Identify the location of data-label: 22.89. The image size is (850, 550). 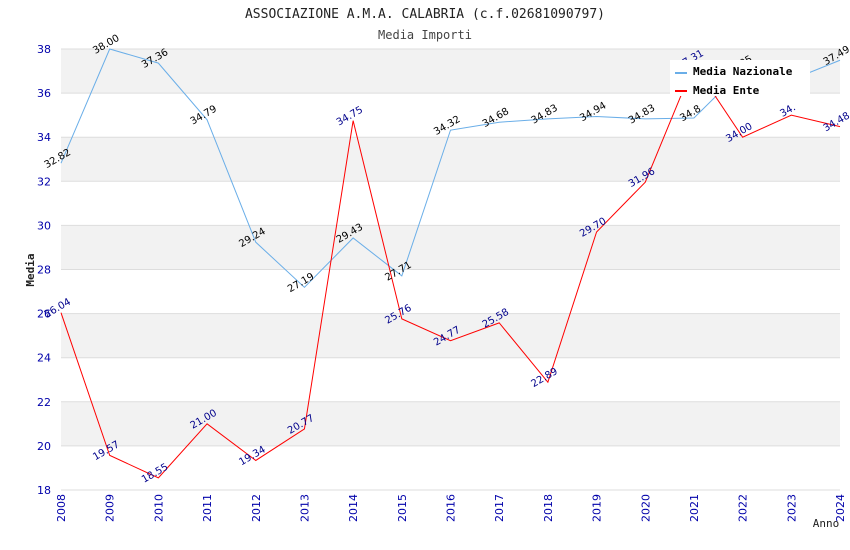
(544, 378).